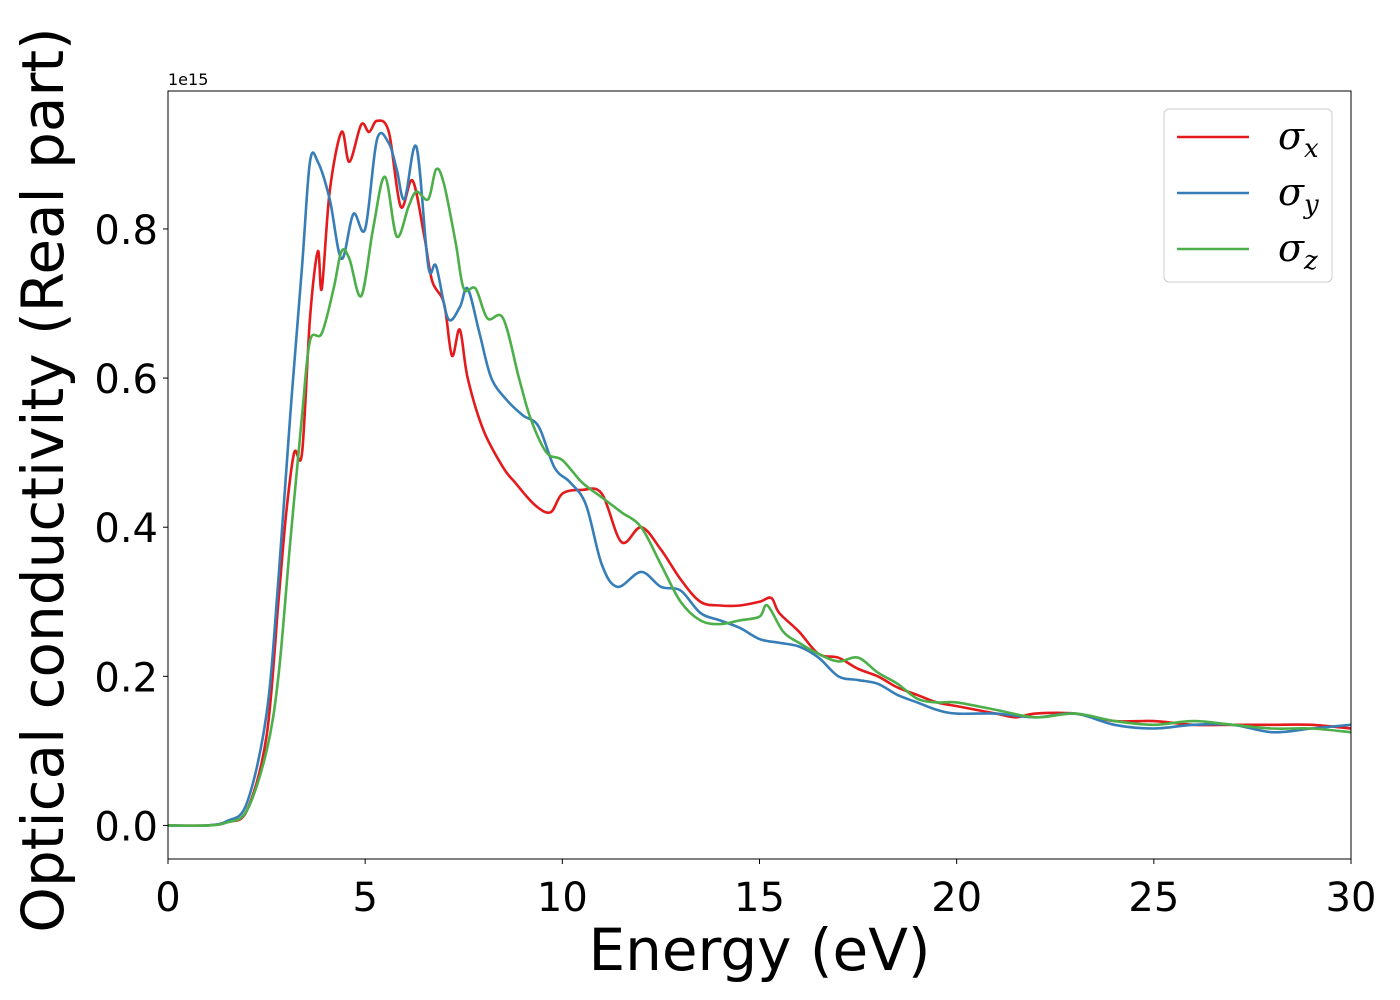  I want to click on x-axis: 0 5 10 15 20 25 30, so click(765, 890).